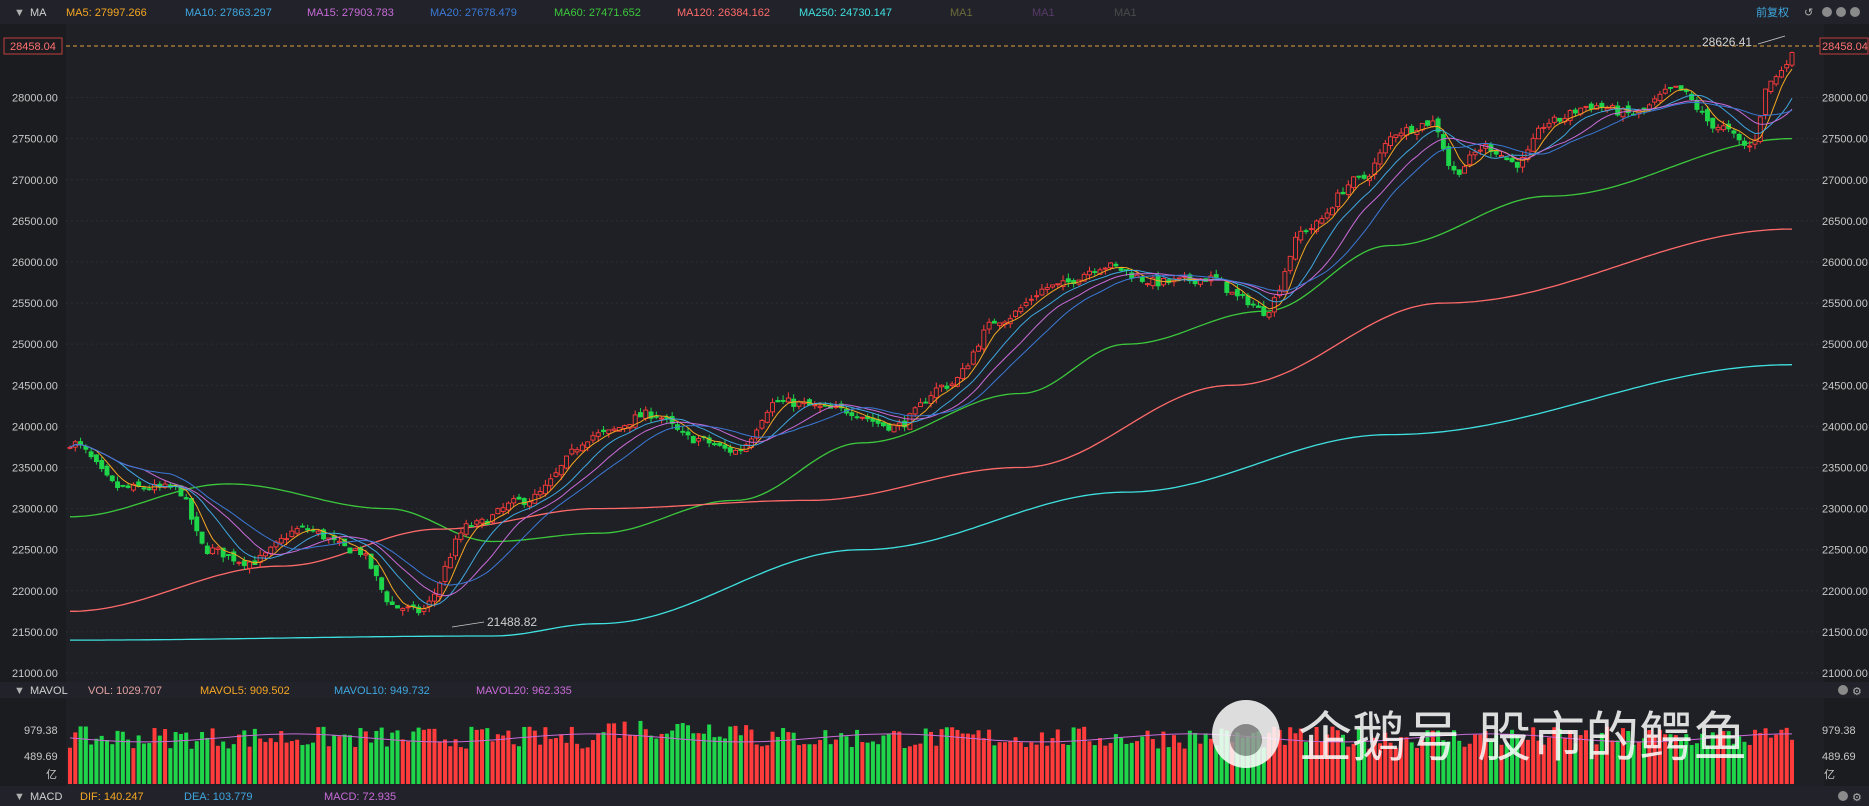 This screenshot has height=806, width=1869. Describe the element at coordinates (1845, 427) in the screenshot. I see `price-tick-right: 24000.00` at that location.